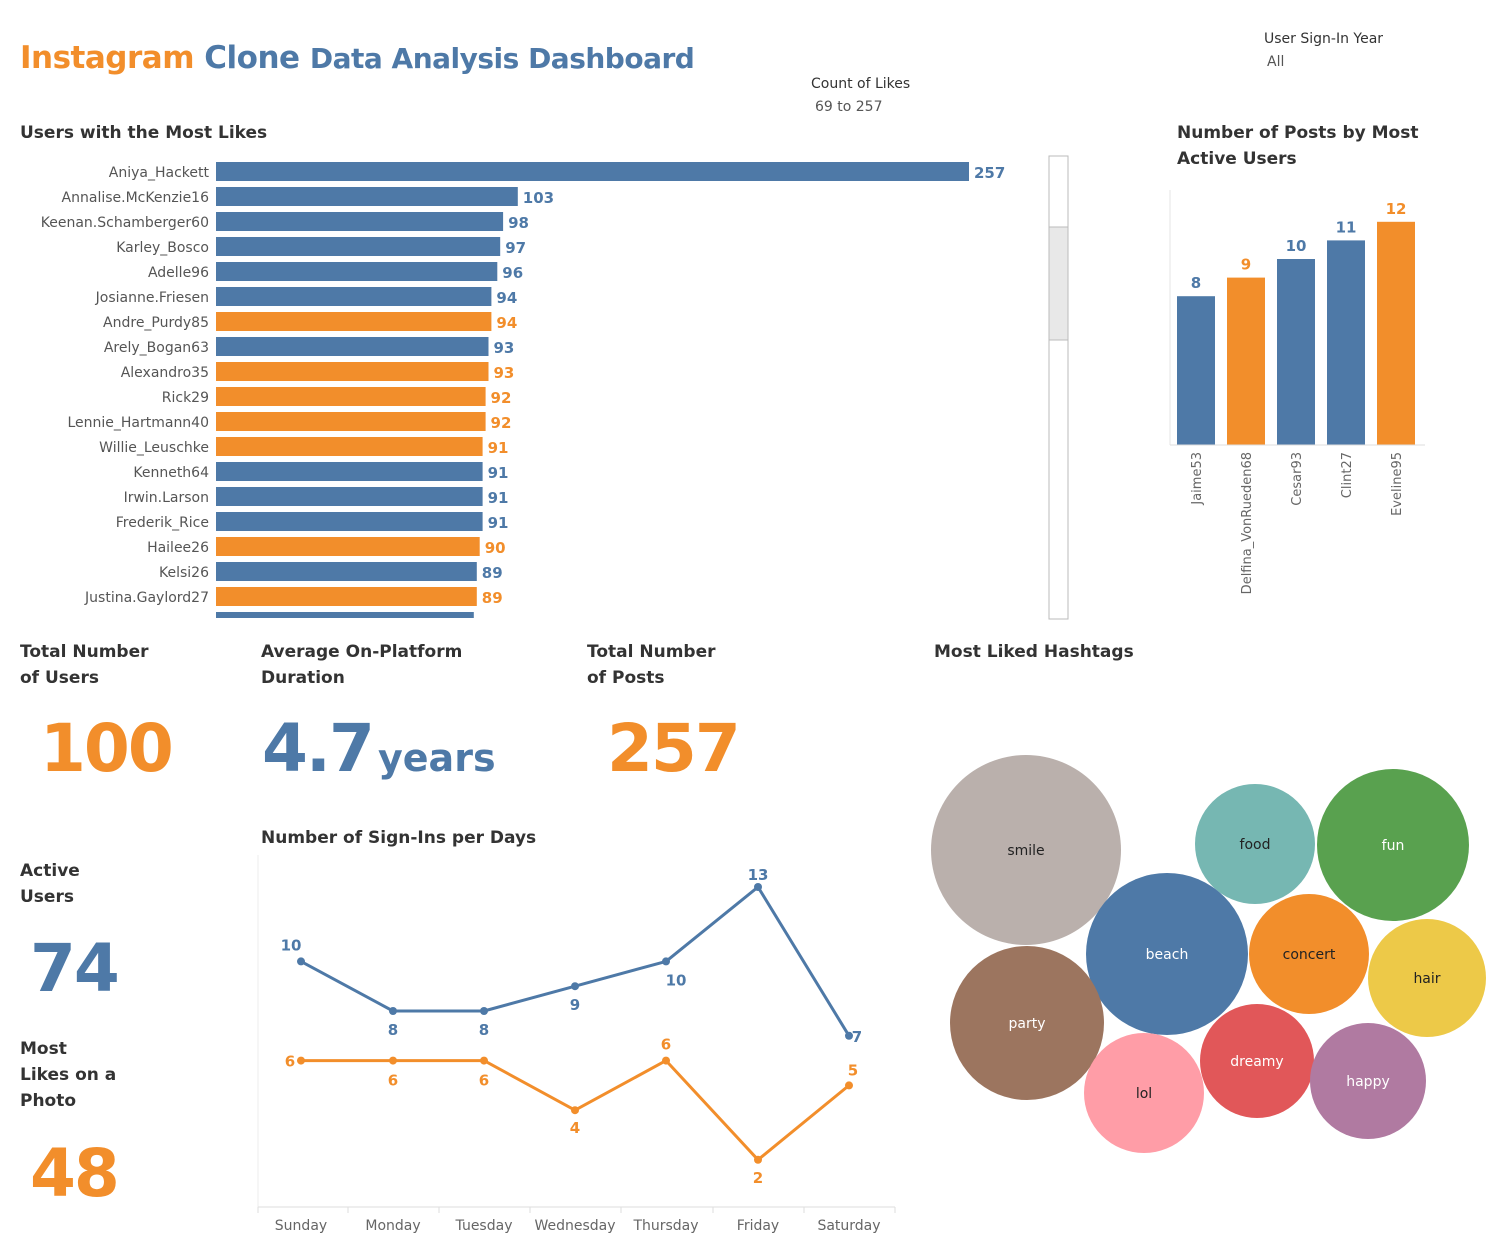  I want to click on hashtag-label: hair, so click(1426, 979).